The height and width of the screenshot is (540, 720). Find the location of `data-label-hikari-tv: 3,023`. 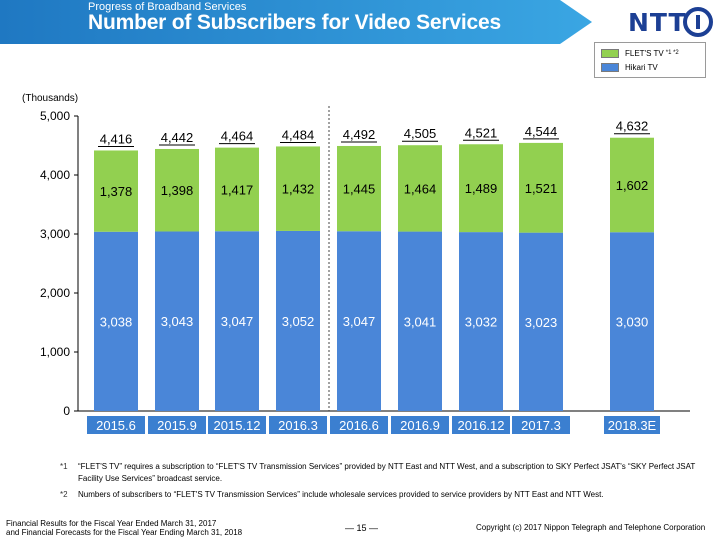

data-label-hikari-tv: 3,023 is located at coordinates (541, 322).